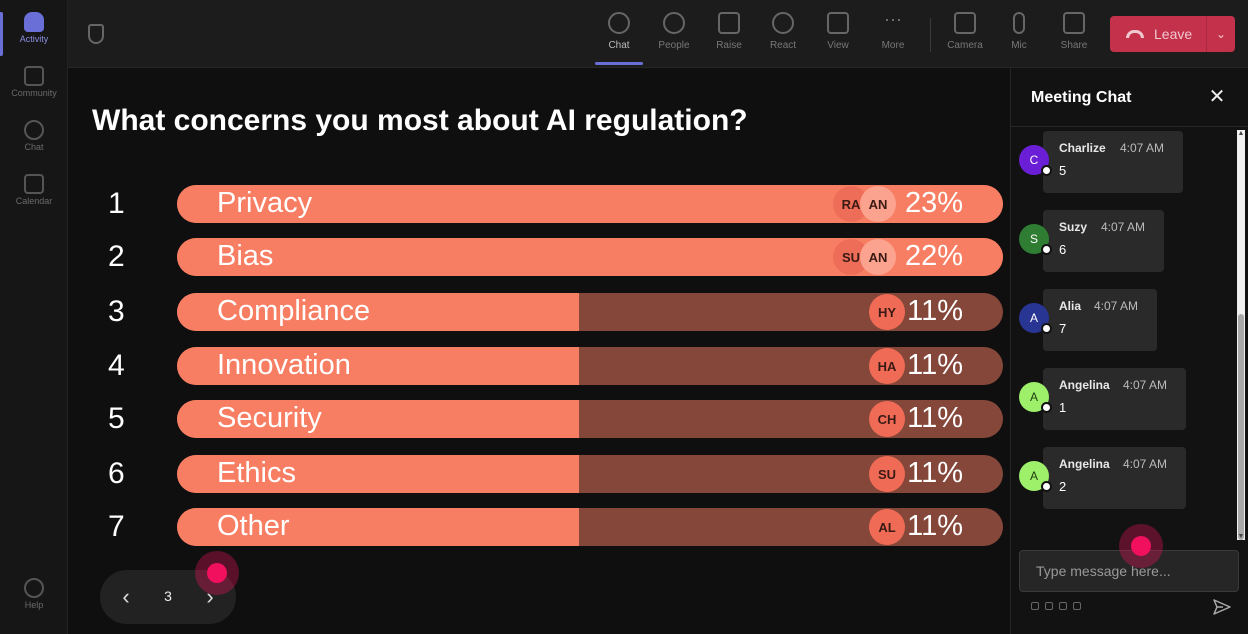  Describe the element at coordinates (893, 45) in the screenshot. I see `tool-label: More` at that location.